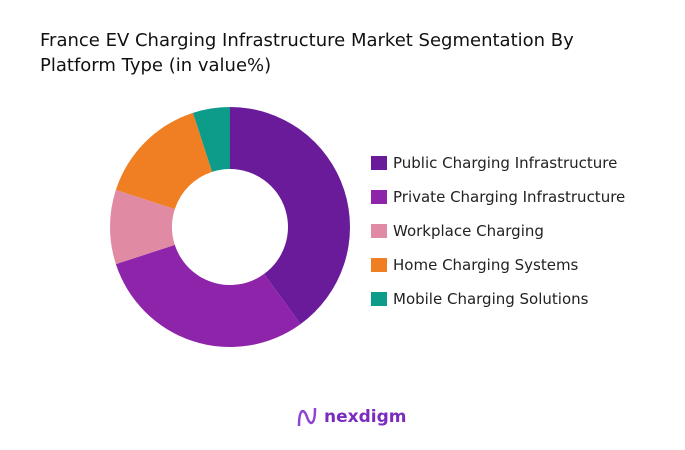 The height and width of the screenshot is (450, 685). I want to click on legend-label: Home Charging Systems, so click(486, 265).